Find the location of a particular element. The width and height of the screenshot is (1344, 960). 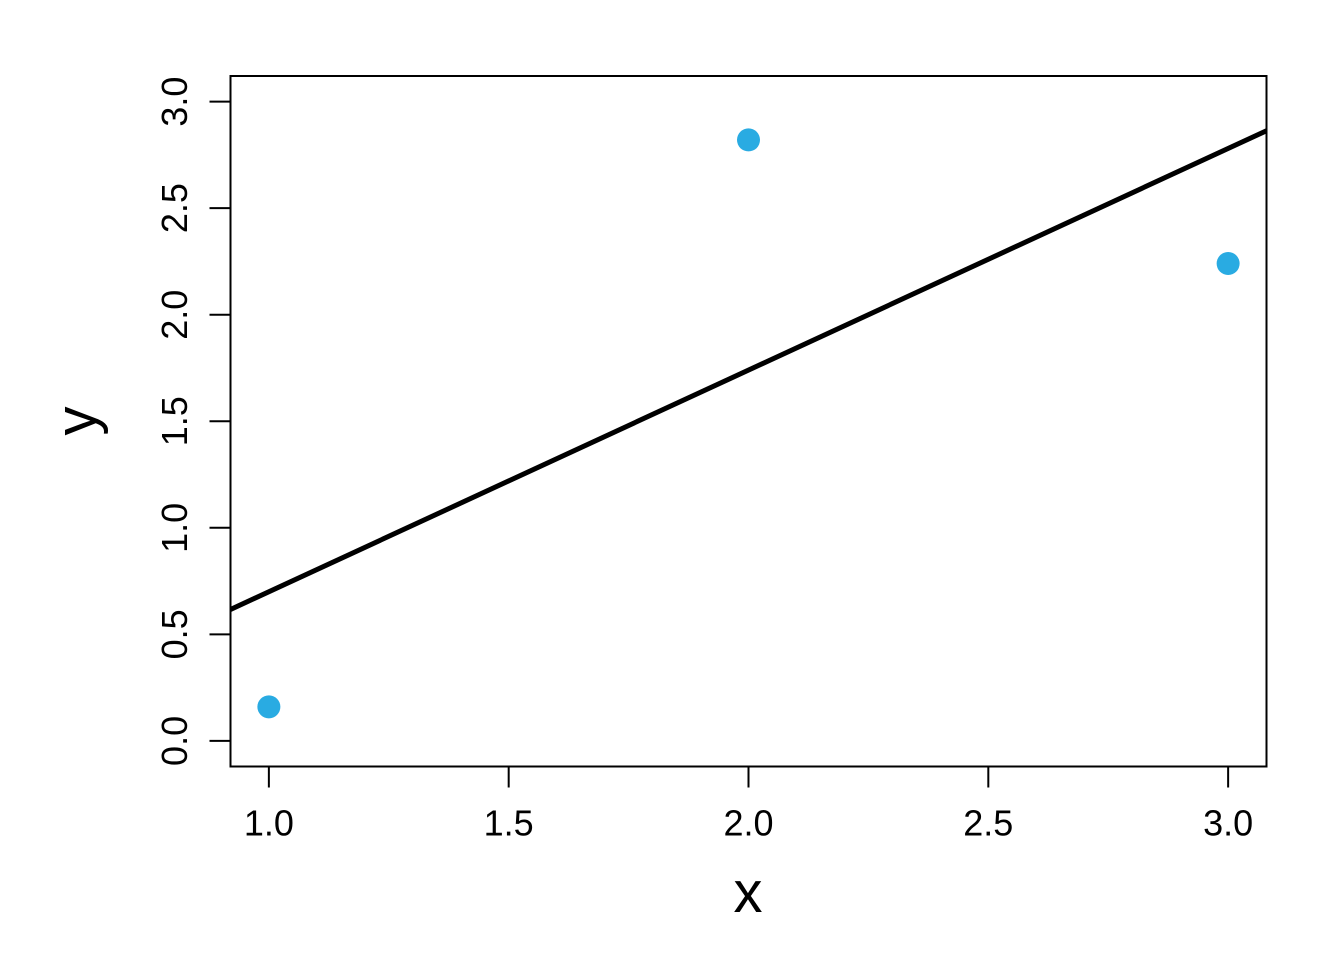

y-tick-label: 3.0 is located at coordinates (174, 102).